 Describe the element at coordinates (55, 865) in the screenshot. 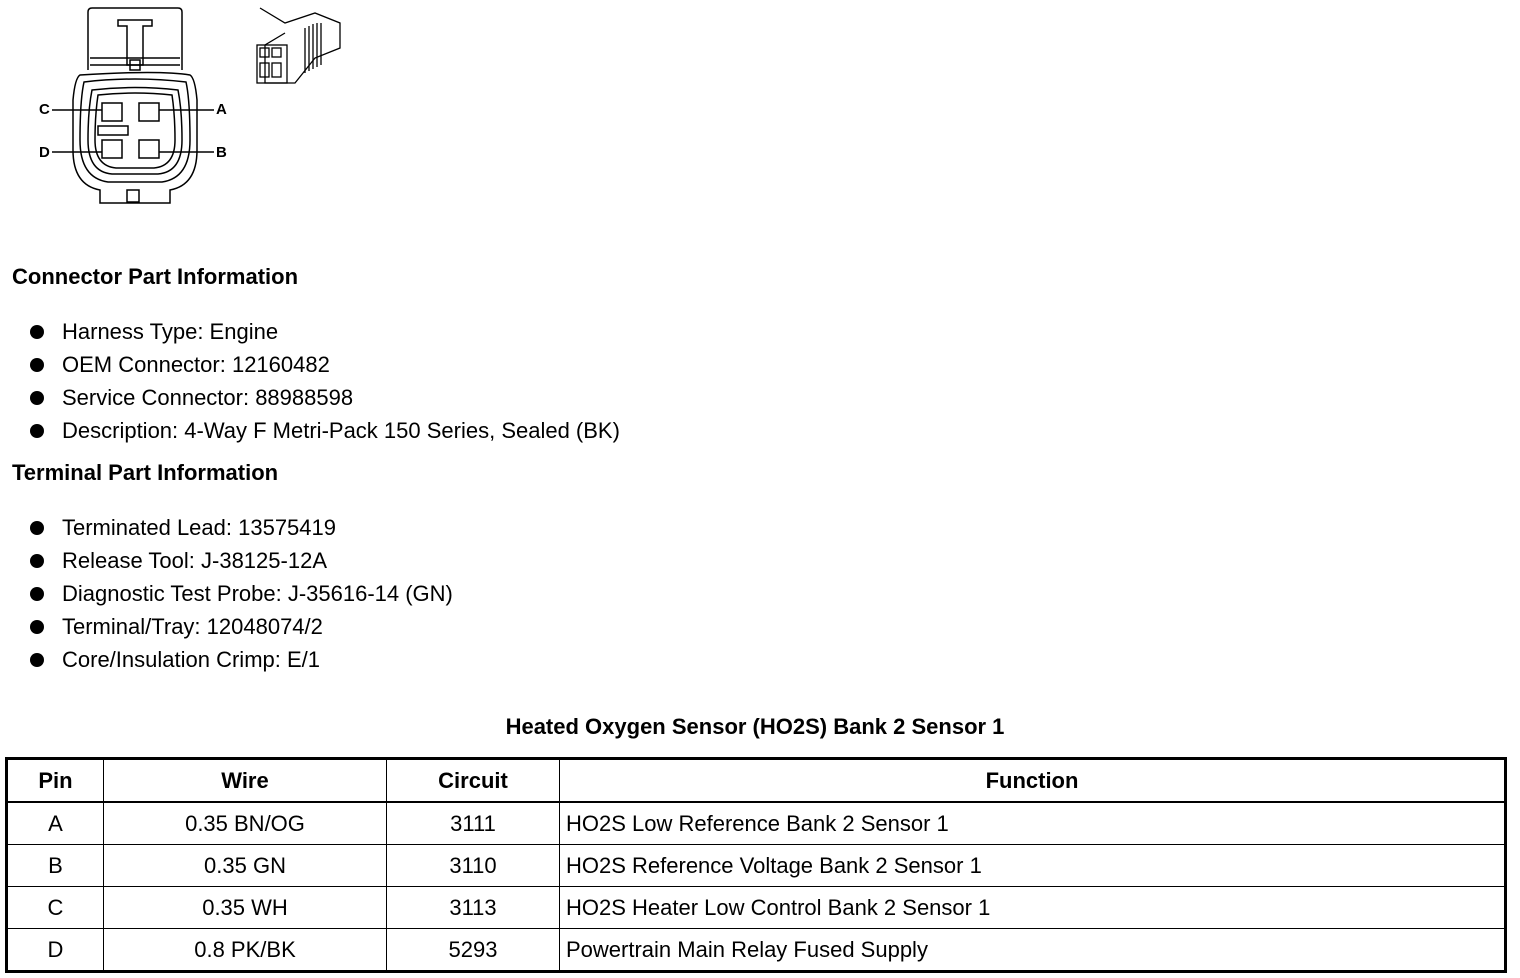

I see `cell-pin: B` at that location.